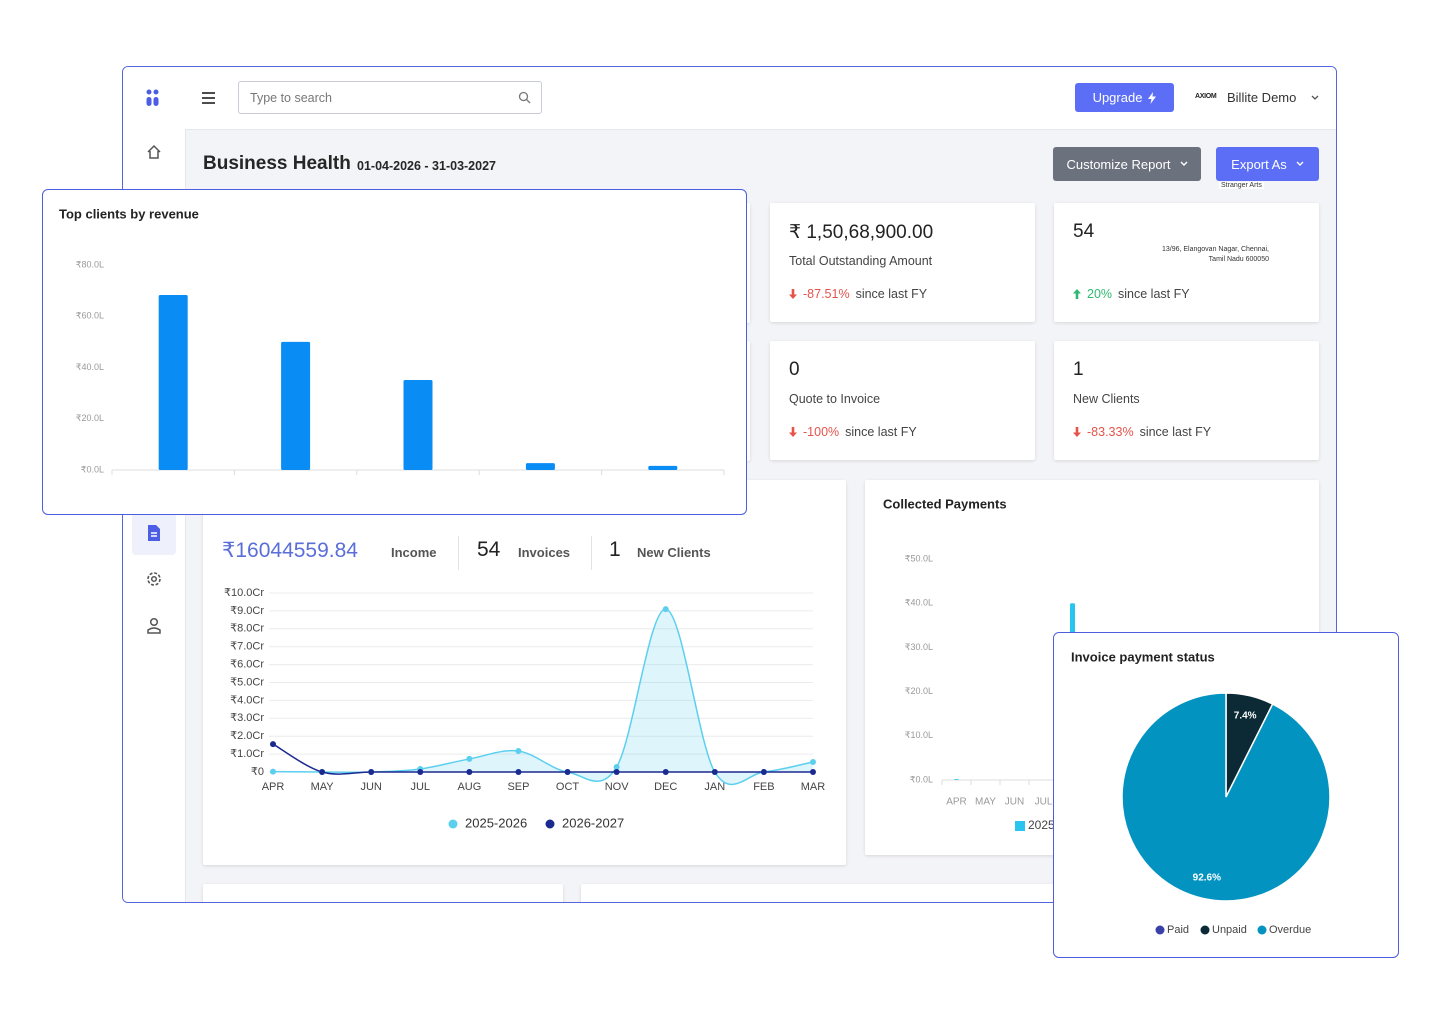 The image size is (1440, 1024). What do you see at coordinates (861, 232) in the screenshot?
I see `kpi-value: ₹ 1,50,68,900.00` at bounding box center [861, 232].